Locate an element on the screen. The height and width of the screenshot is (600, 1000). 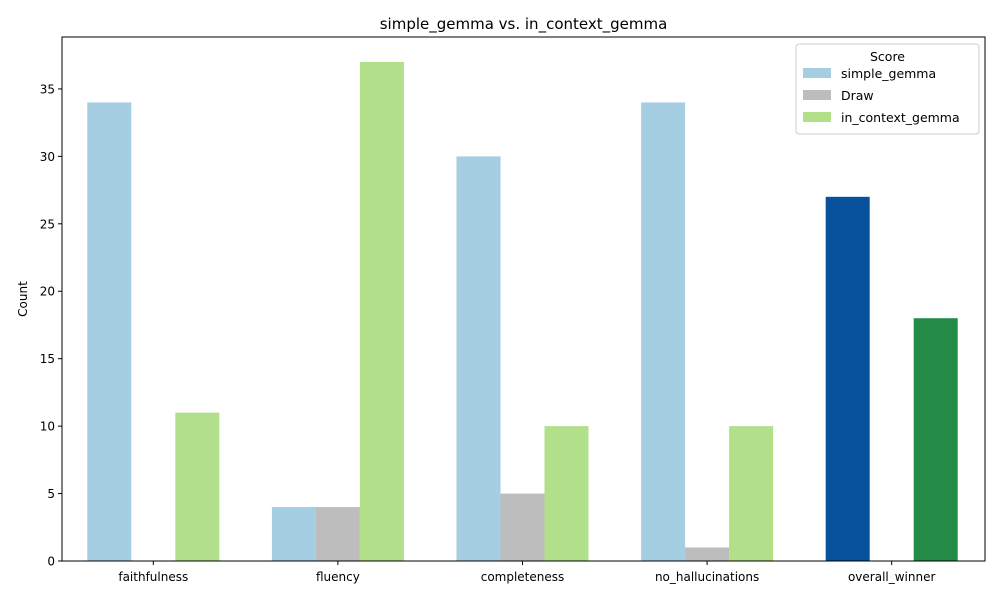
y-tick-label: 0 is located at coordinates (51, 562).